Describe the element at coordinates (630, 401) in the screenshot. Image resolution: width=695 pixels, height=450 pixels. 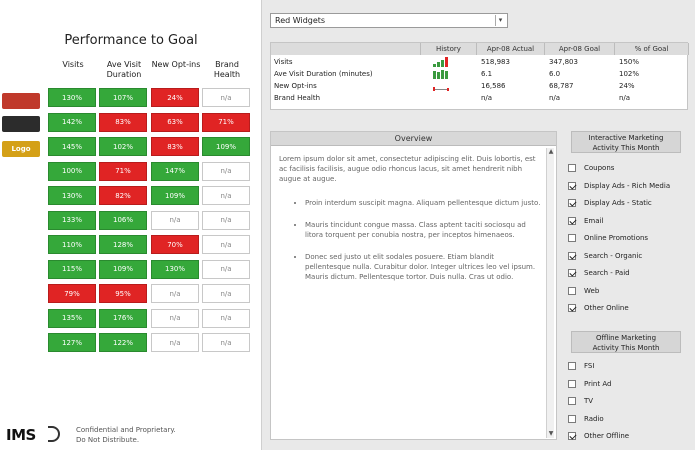
I see `activity-item: TV` at that location.